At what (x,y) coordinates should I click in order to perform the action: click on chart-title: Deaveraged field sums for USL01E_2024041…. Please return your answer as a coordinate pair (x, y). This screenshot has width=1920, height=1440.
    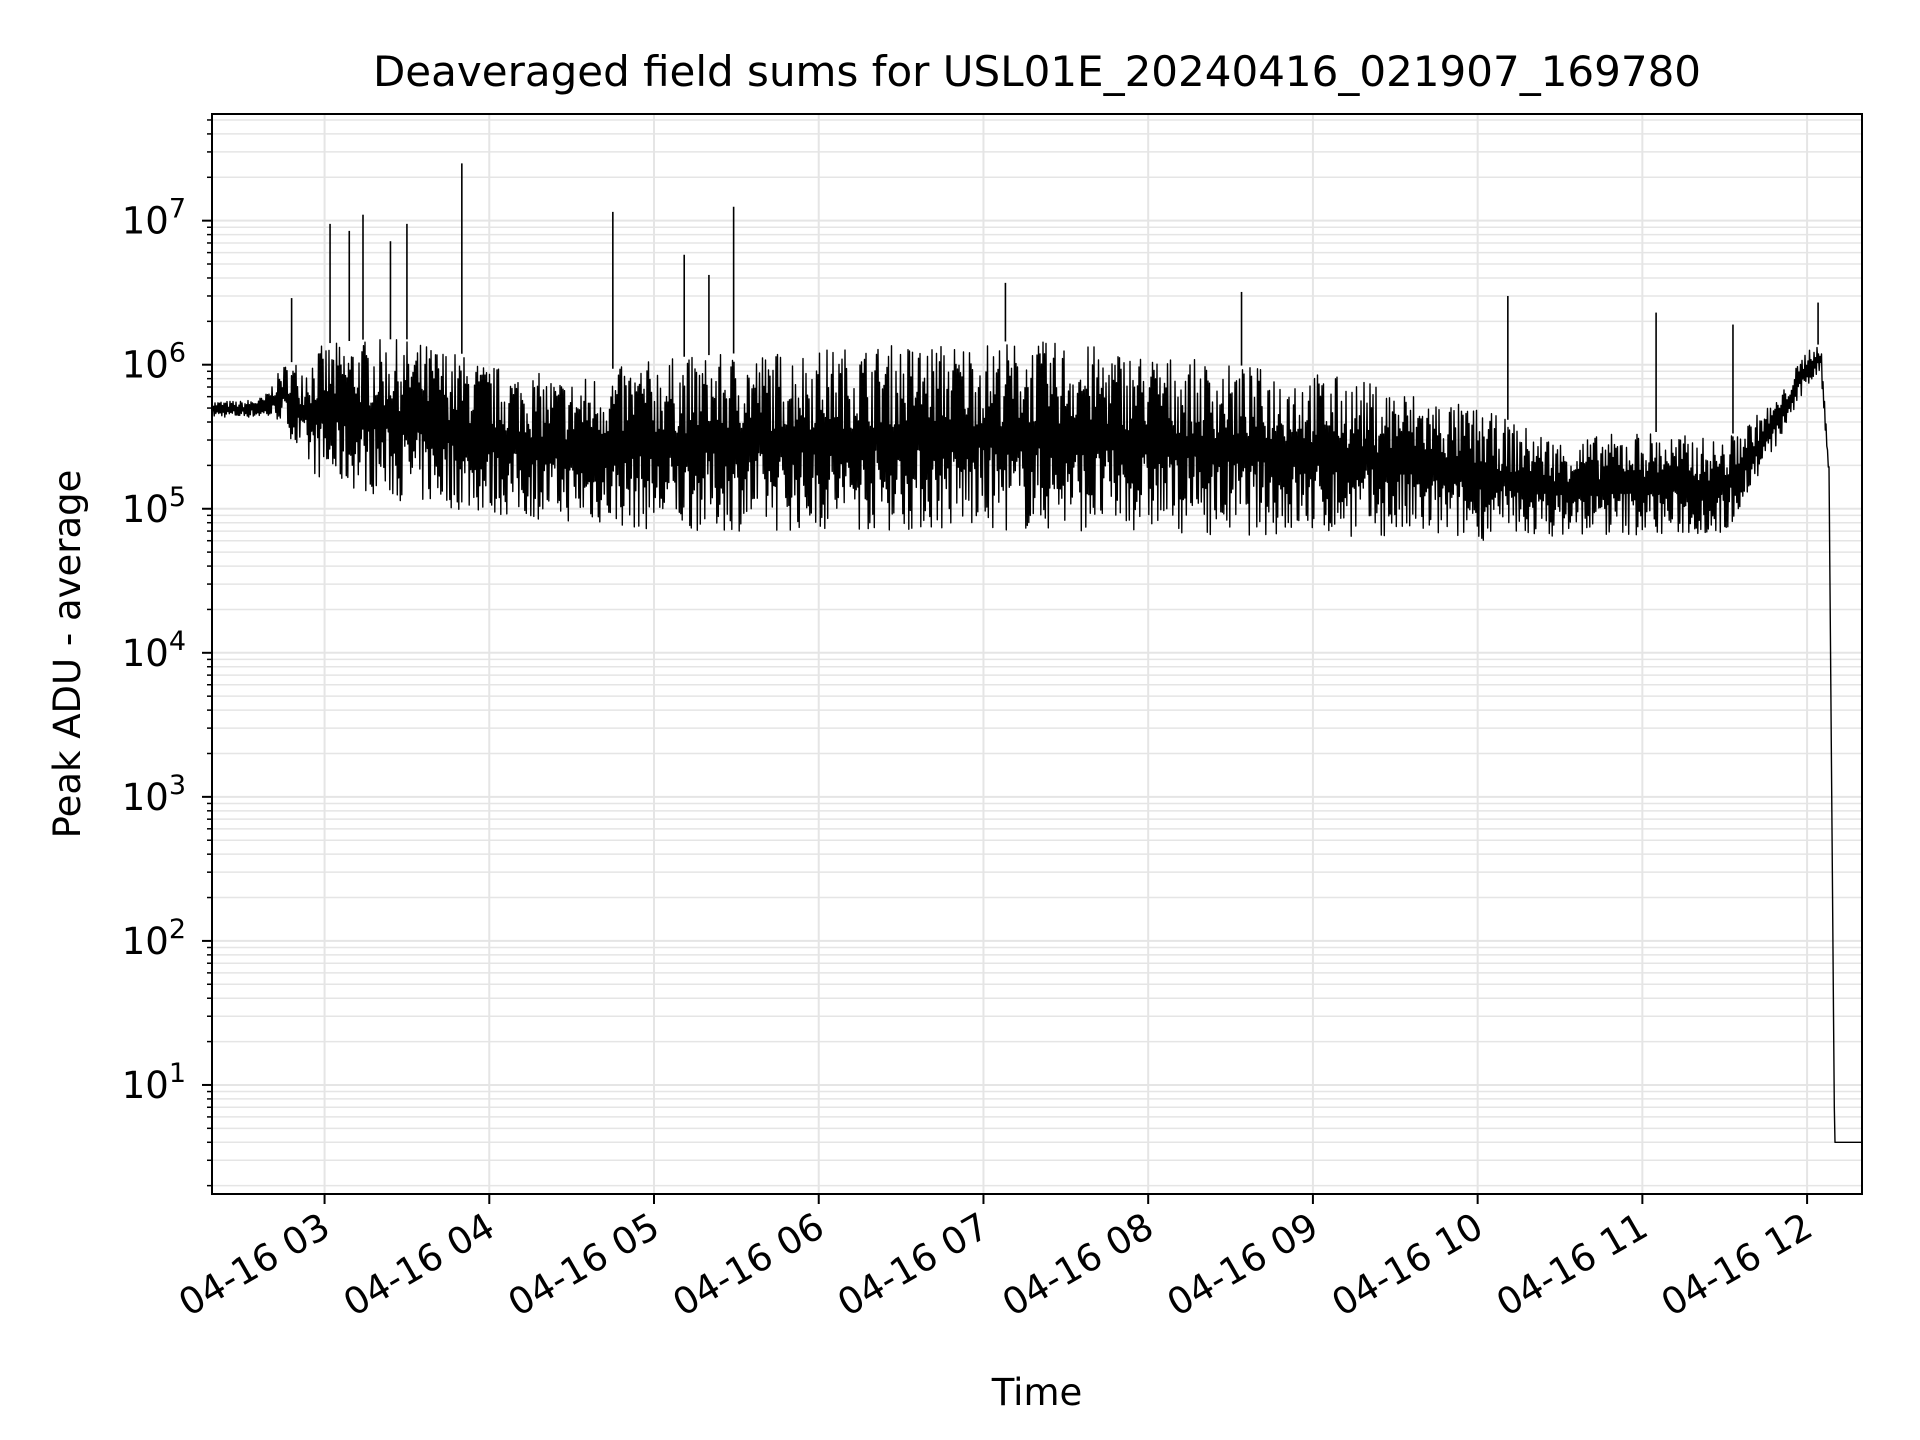
    Looking at the image, I should click on (1037, 71).